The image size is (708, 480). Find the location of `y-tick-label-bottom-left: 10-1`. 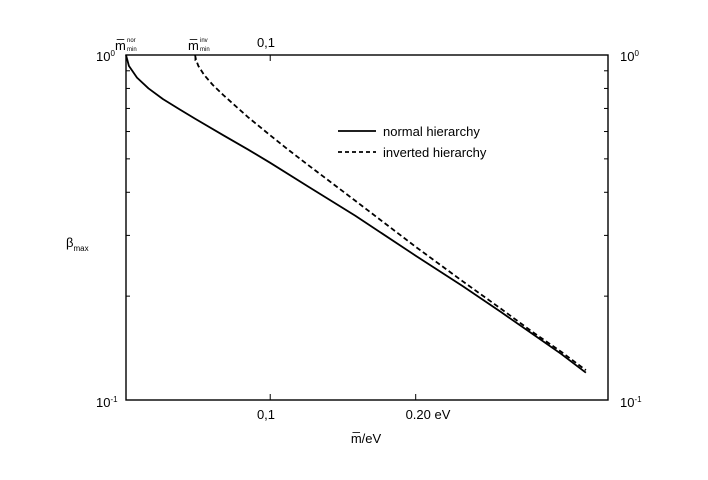

y-tick-label-bottom-left: 10-1 is located at coordinates (107, 402).